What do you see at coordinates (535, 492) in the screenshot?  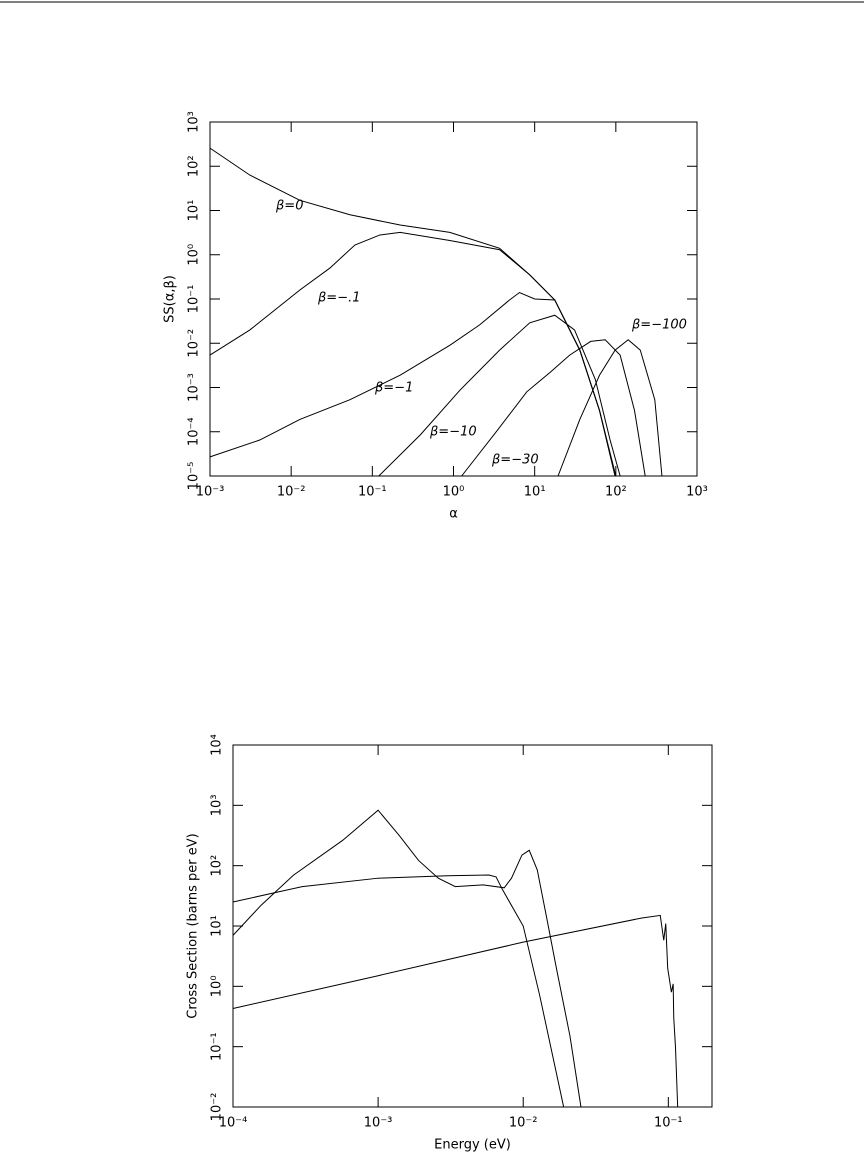 I see `x-tick-label: 10¹` at bounding box center [535, 492].